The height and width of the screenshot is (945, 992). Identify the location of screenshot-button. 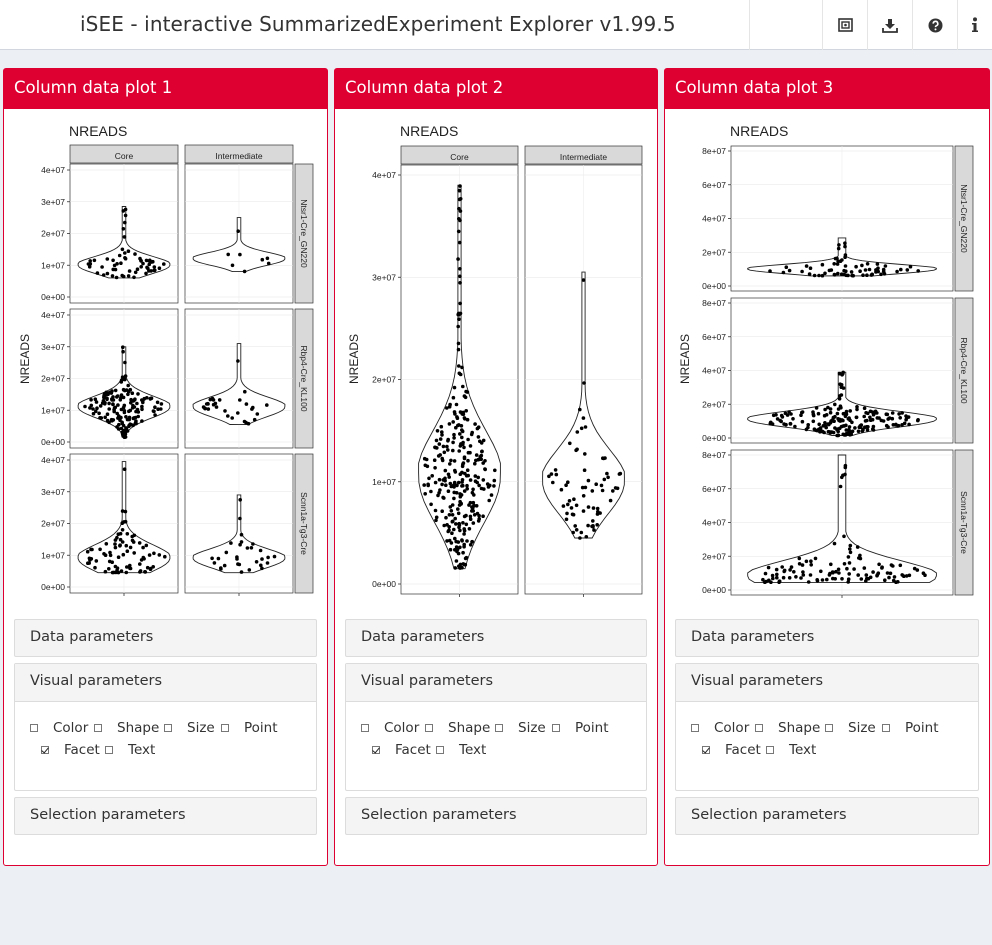
(844, 25).